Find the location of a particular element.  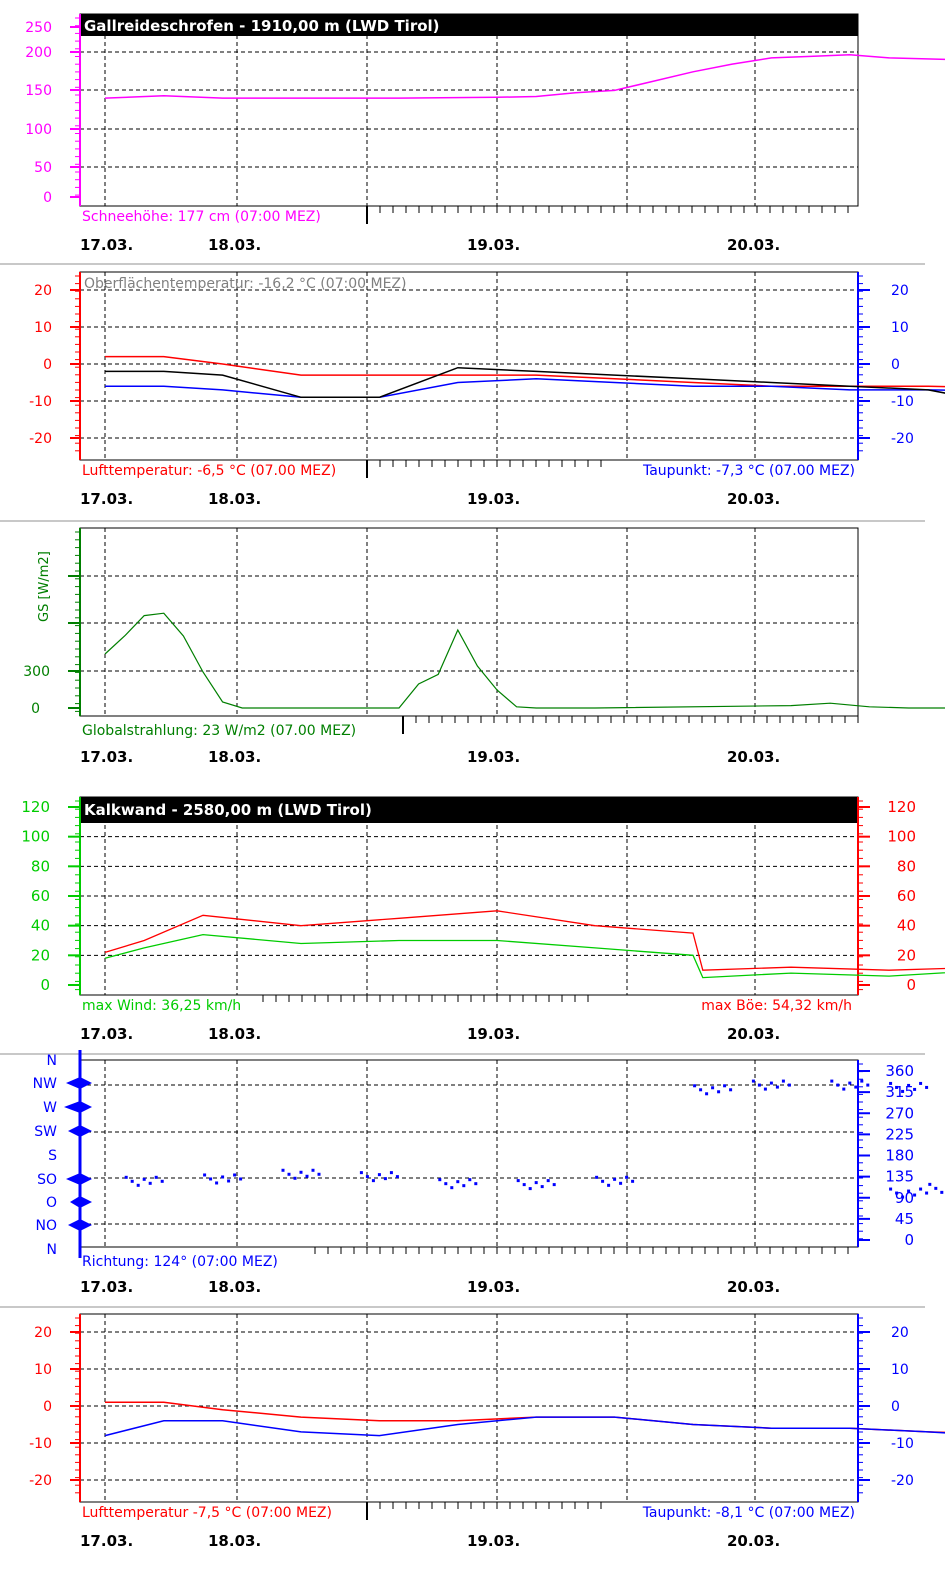

y-axis-title: GS [W/m2] is located at coordinates (44, 586).